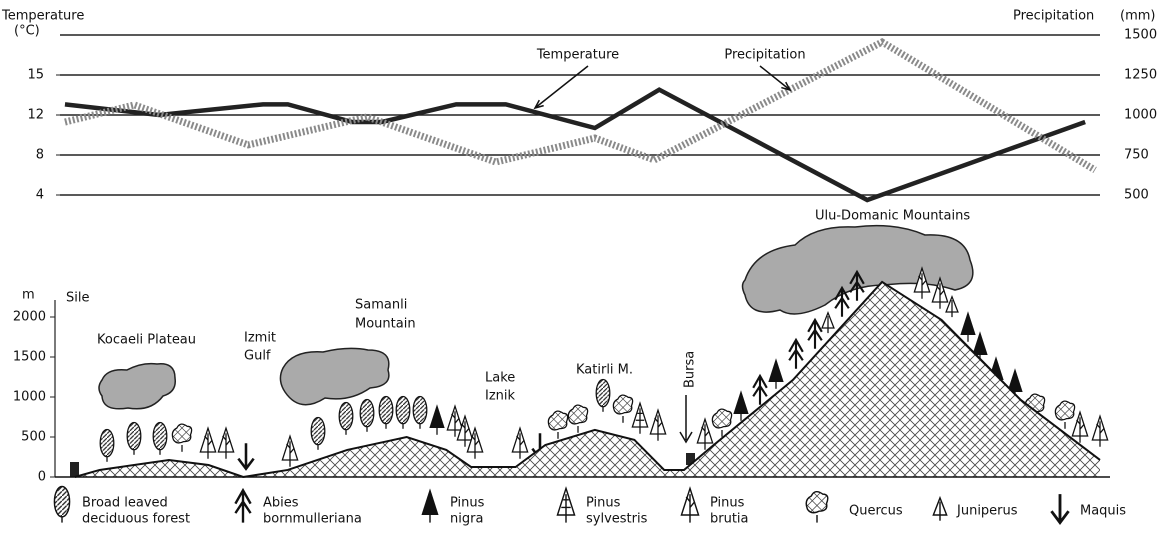 The image size is (1171, 542). Describe the element at coordinates (1136, 155) in the screenshot. I see `y2-tick-label: 750` at that location.